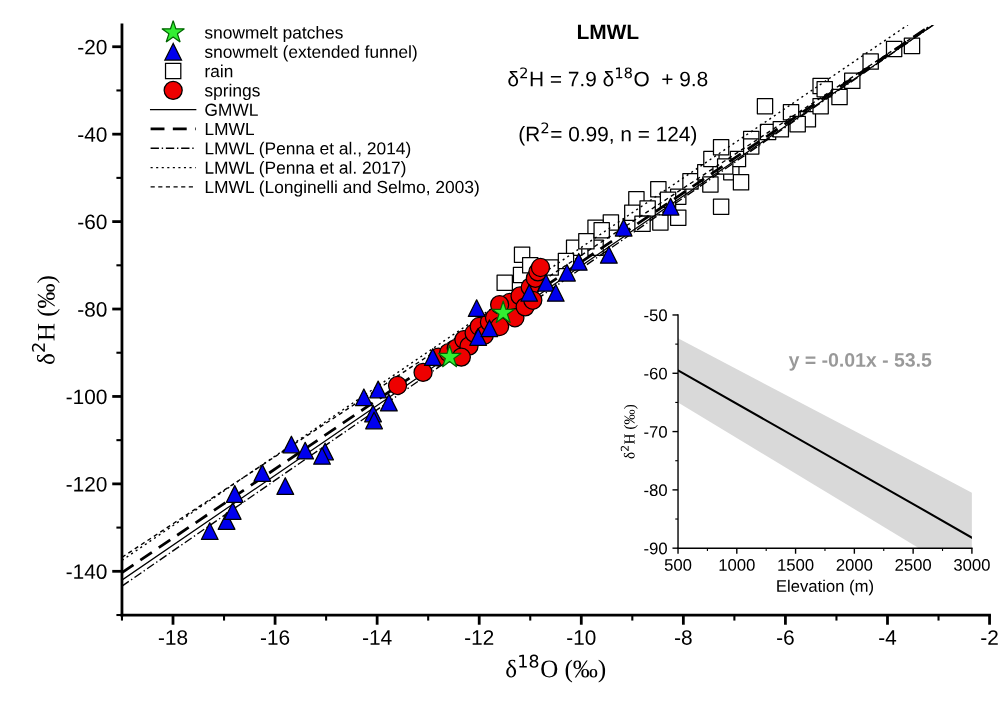 The width and height of the screenshot is (1003, 711). Describe the element at coordinates (972, 565) in the screenshot. I see `x-tick-label: 3000` at that location.